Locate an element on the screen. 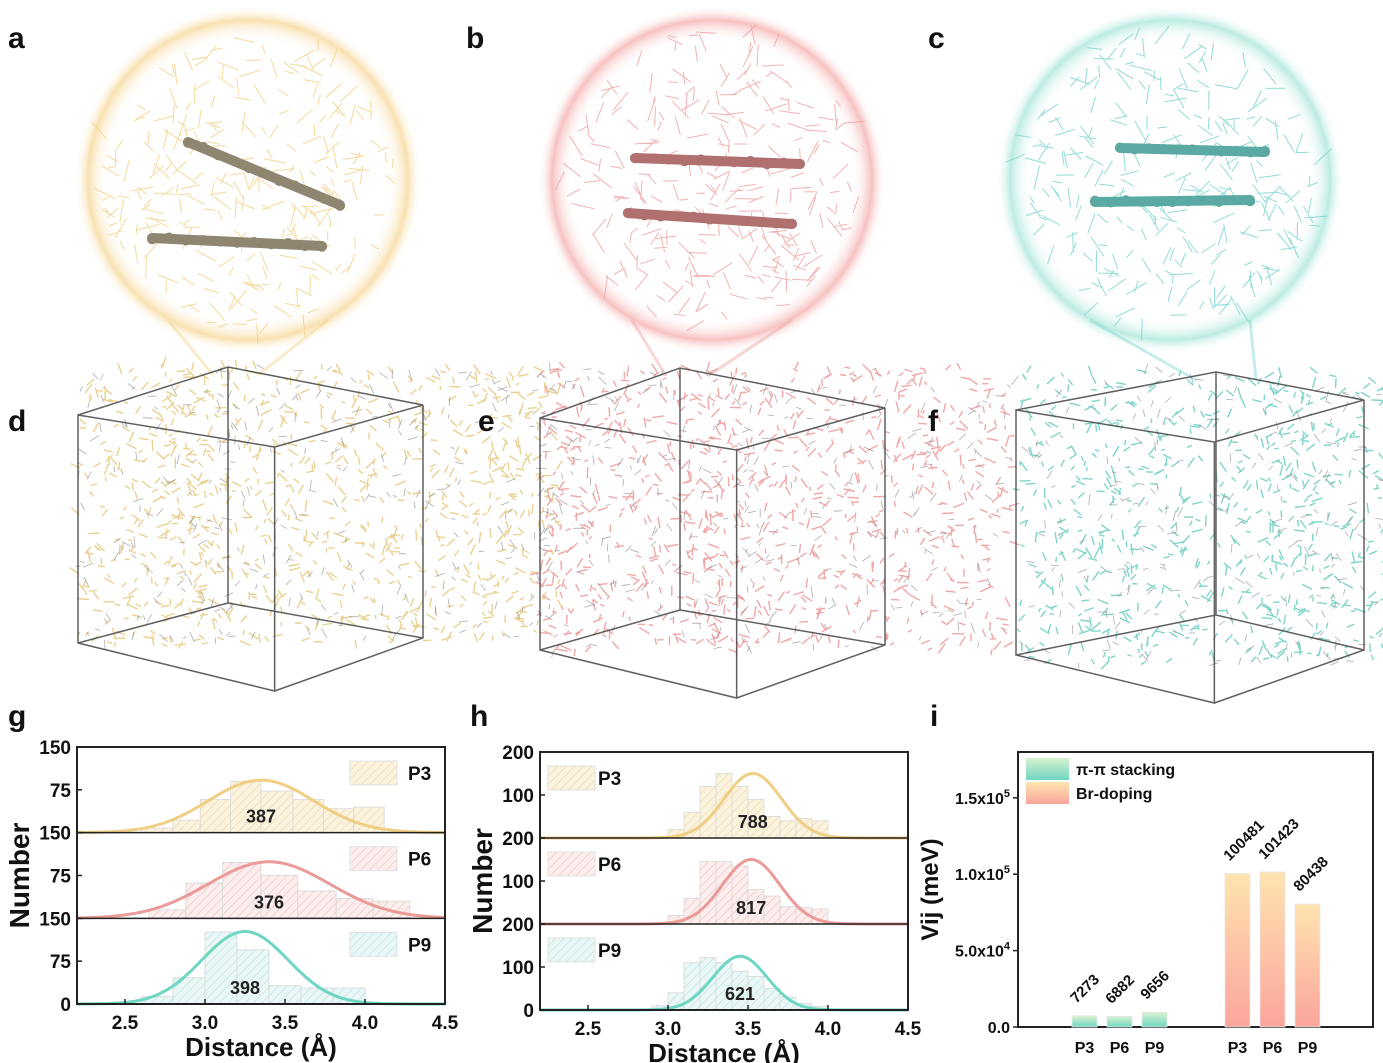 The width and height of the screenshot is (1383, 1063). legend-label-P9: P9 is located at coordinates (419, 945).